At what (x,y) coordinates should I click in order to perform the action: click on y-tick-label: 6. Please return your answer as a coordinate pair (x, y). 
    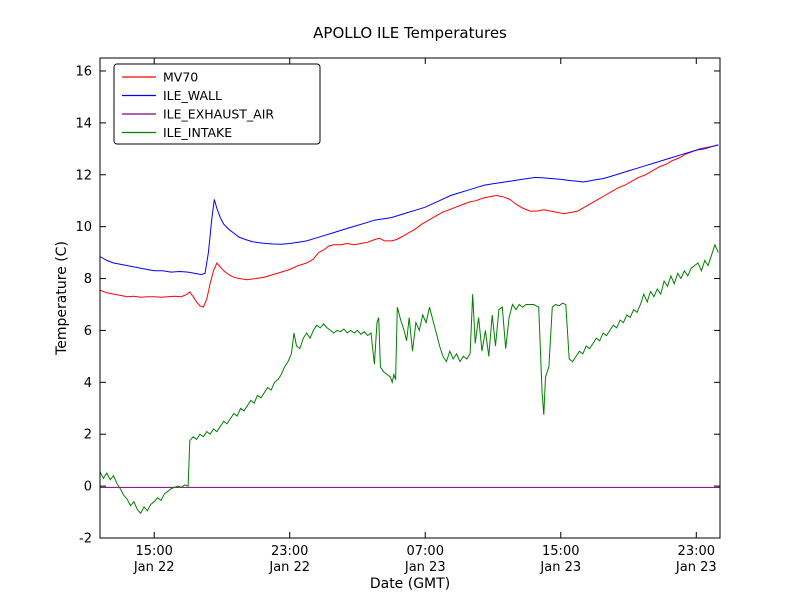
    Looking at the image, I should click on (88, 331).